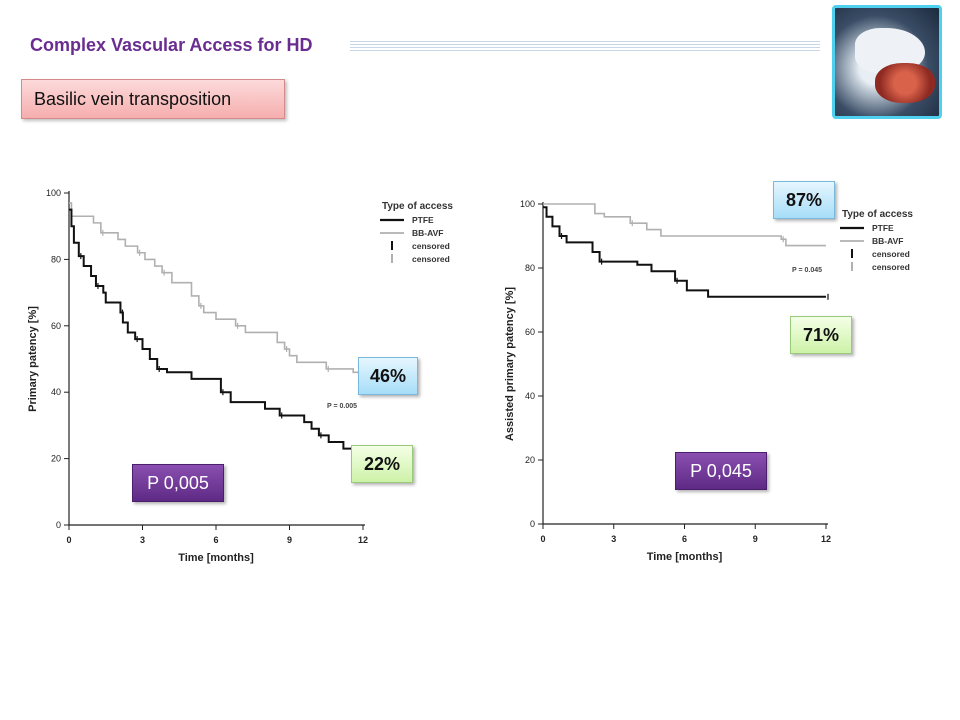 The height and width of the screenshot is (720, 960). What do you see at coordinates (342, 406) in the screenshot?
I see `p-value-label: P = 0.005` at bounding box center [342, 406].